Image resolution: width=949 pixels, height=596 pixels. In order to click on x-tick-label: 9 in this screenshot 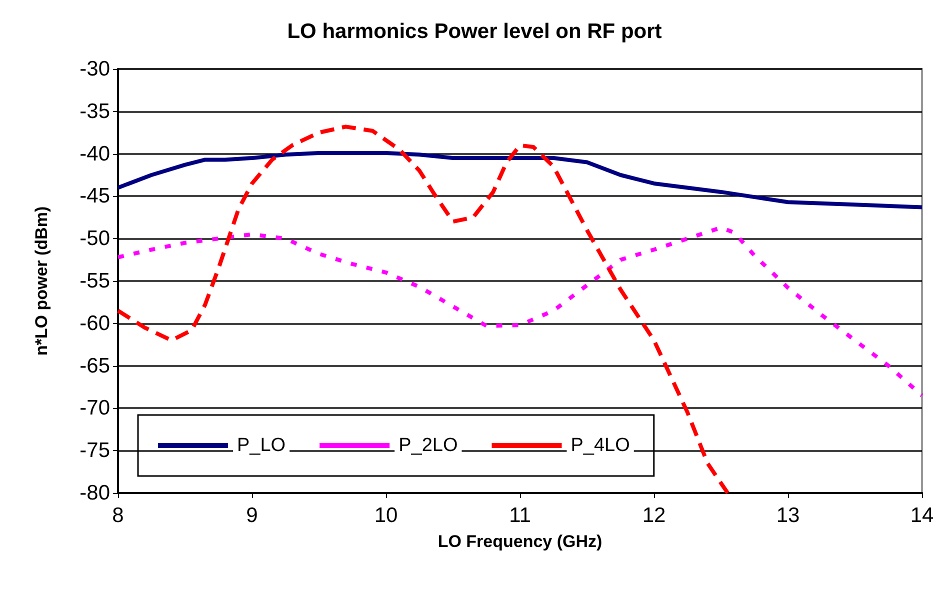, I will do `click(252, 515)`.